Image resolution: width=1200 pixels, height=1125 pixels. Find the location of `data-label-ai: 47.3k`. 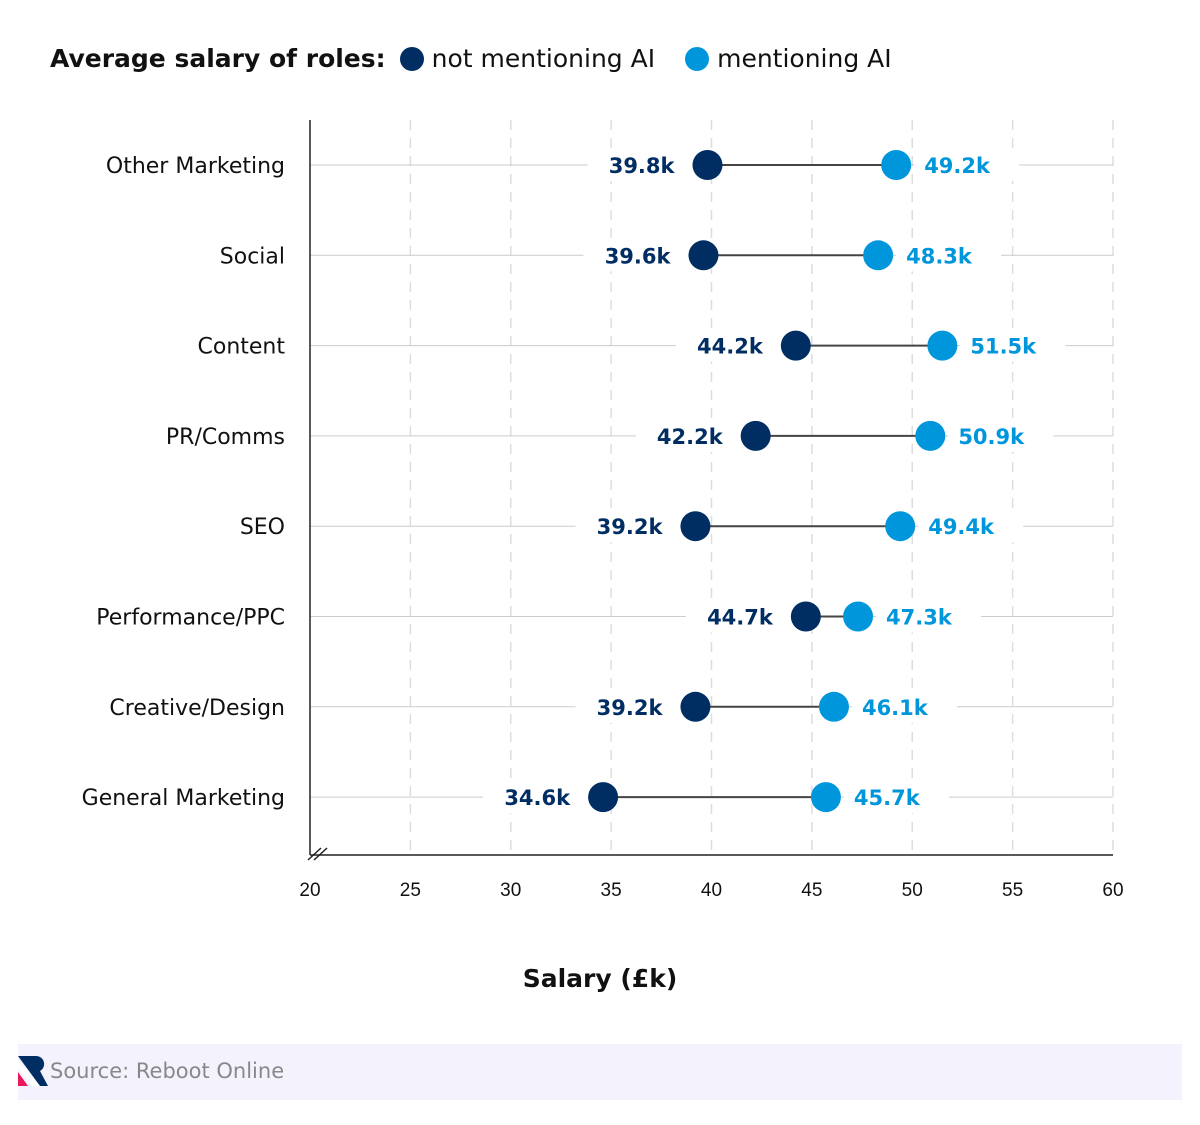

data-label-ai: 47.3k is located at coordinates (919, 618).